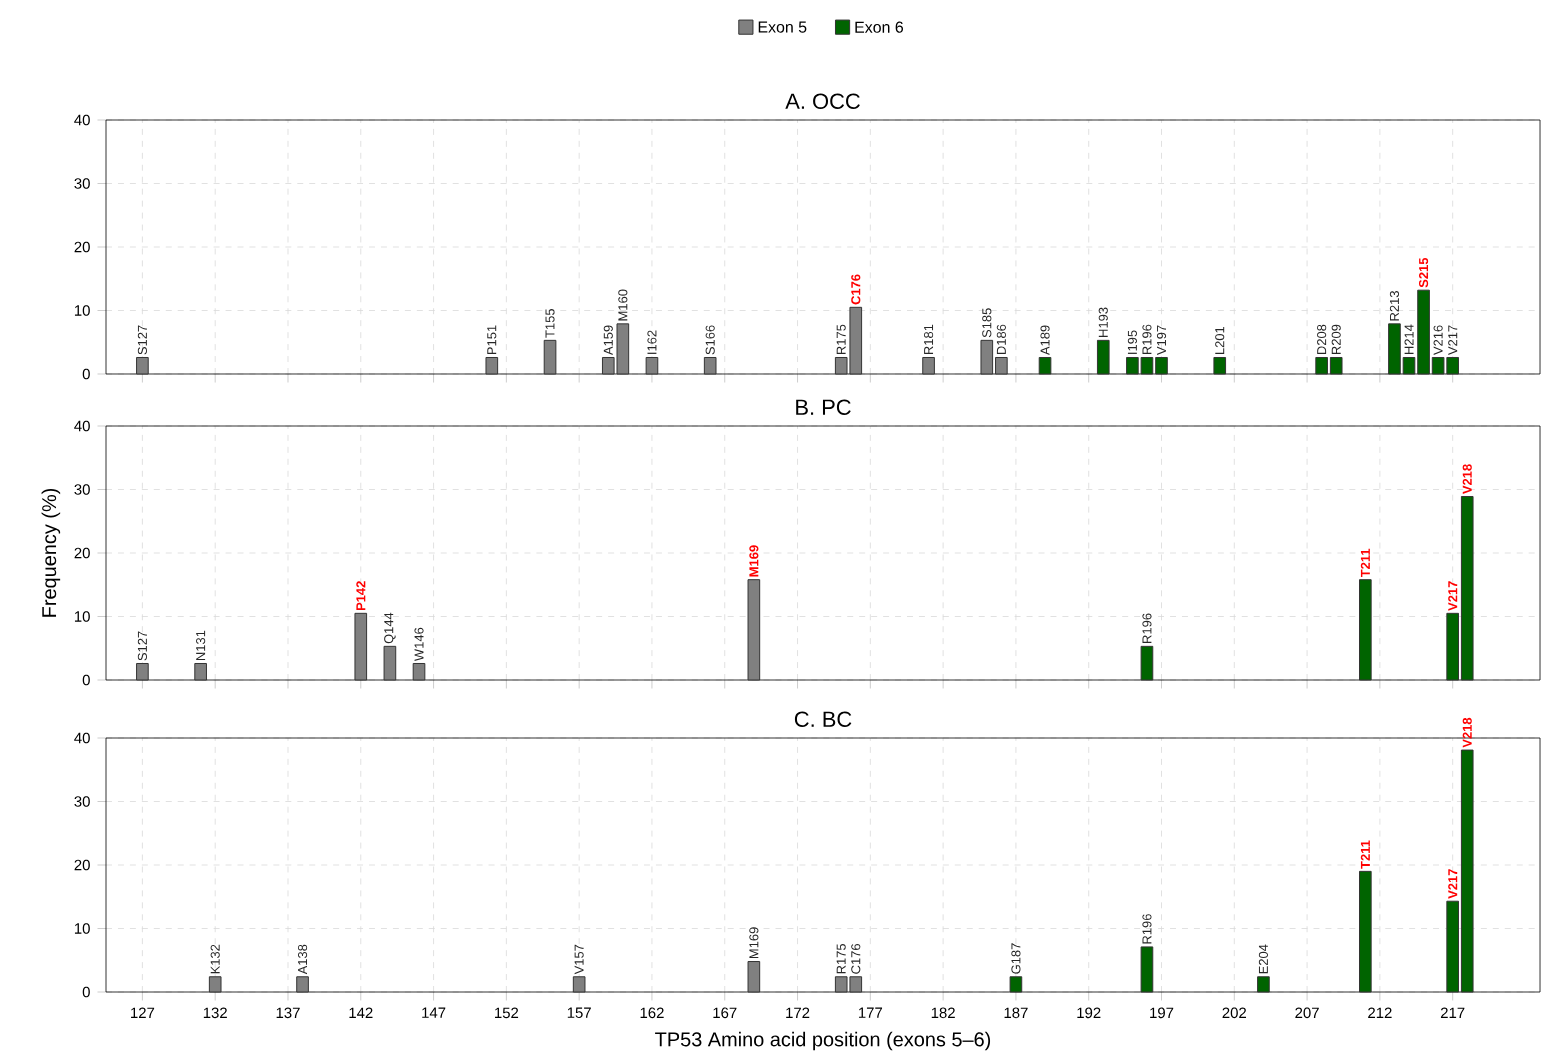 This screenshot has height=1062, width=1548. I want to click on chart-title: A. OCC, so click(822, 101).